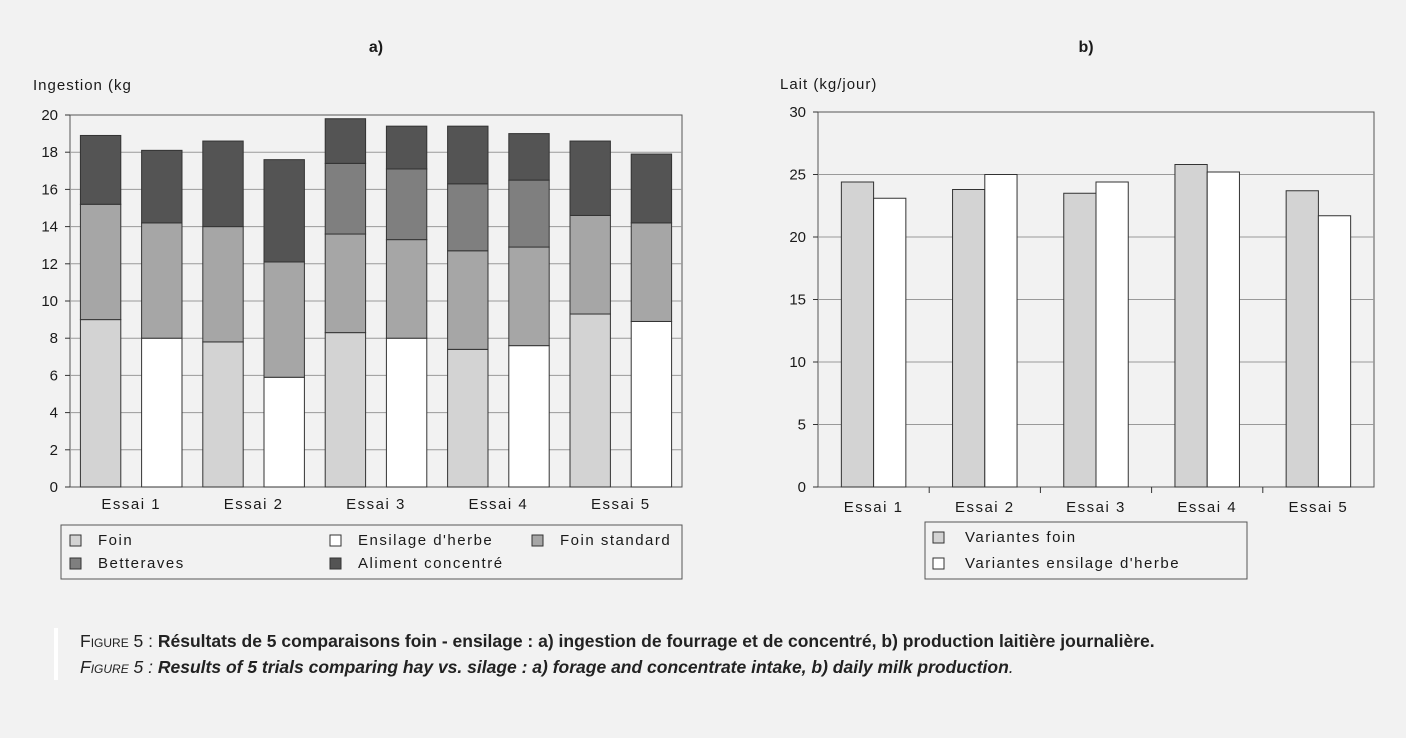 Image resolution: width=1406 pixels, height=738 pixels. What do you see at coordinates (115, 540) in the screenshot?
I see `chart-a-legend-label: Foin` at bounding box center [115, 540].